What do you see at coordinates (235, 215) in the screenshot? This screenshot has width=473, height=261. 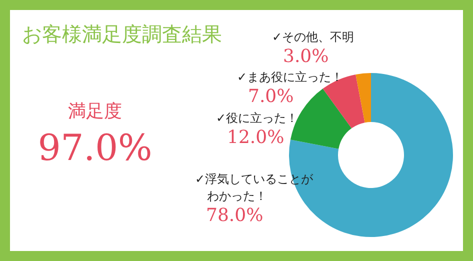 I see `data-label: 78.0%` at bounding box center [235, 215].